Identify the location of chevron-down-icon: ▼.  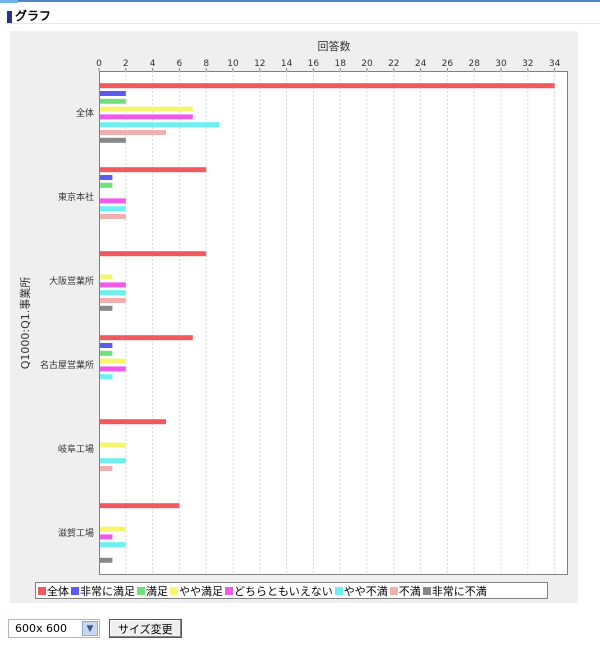
(90, 628).